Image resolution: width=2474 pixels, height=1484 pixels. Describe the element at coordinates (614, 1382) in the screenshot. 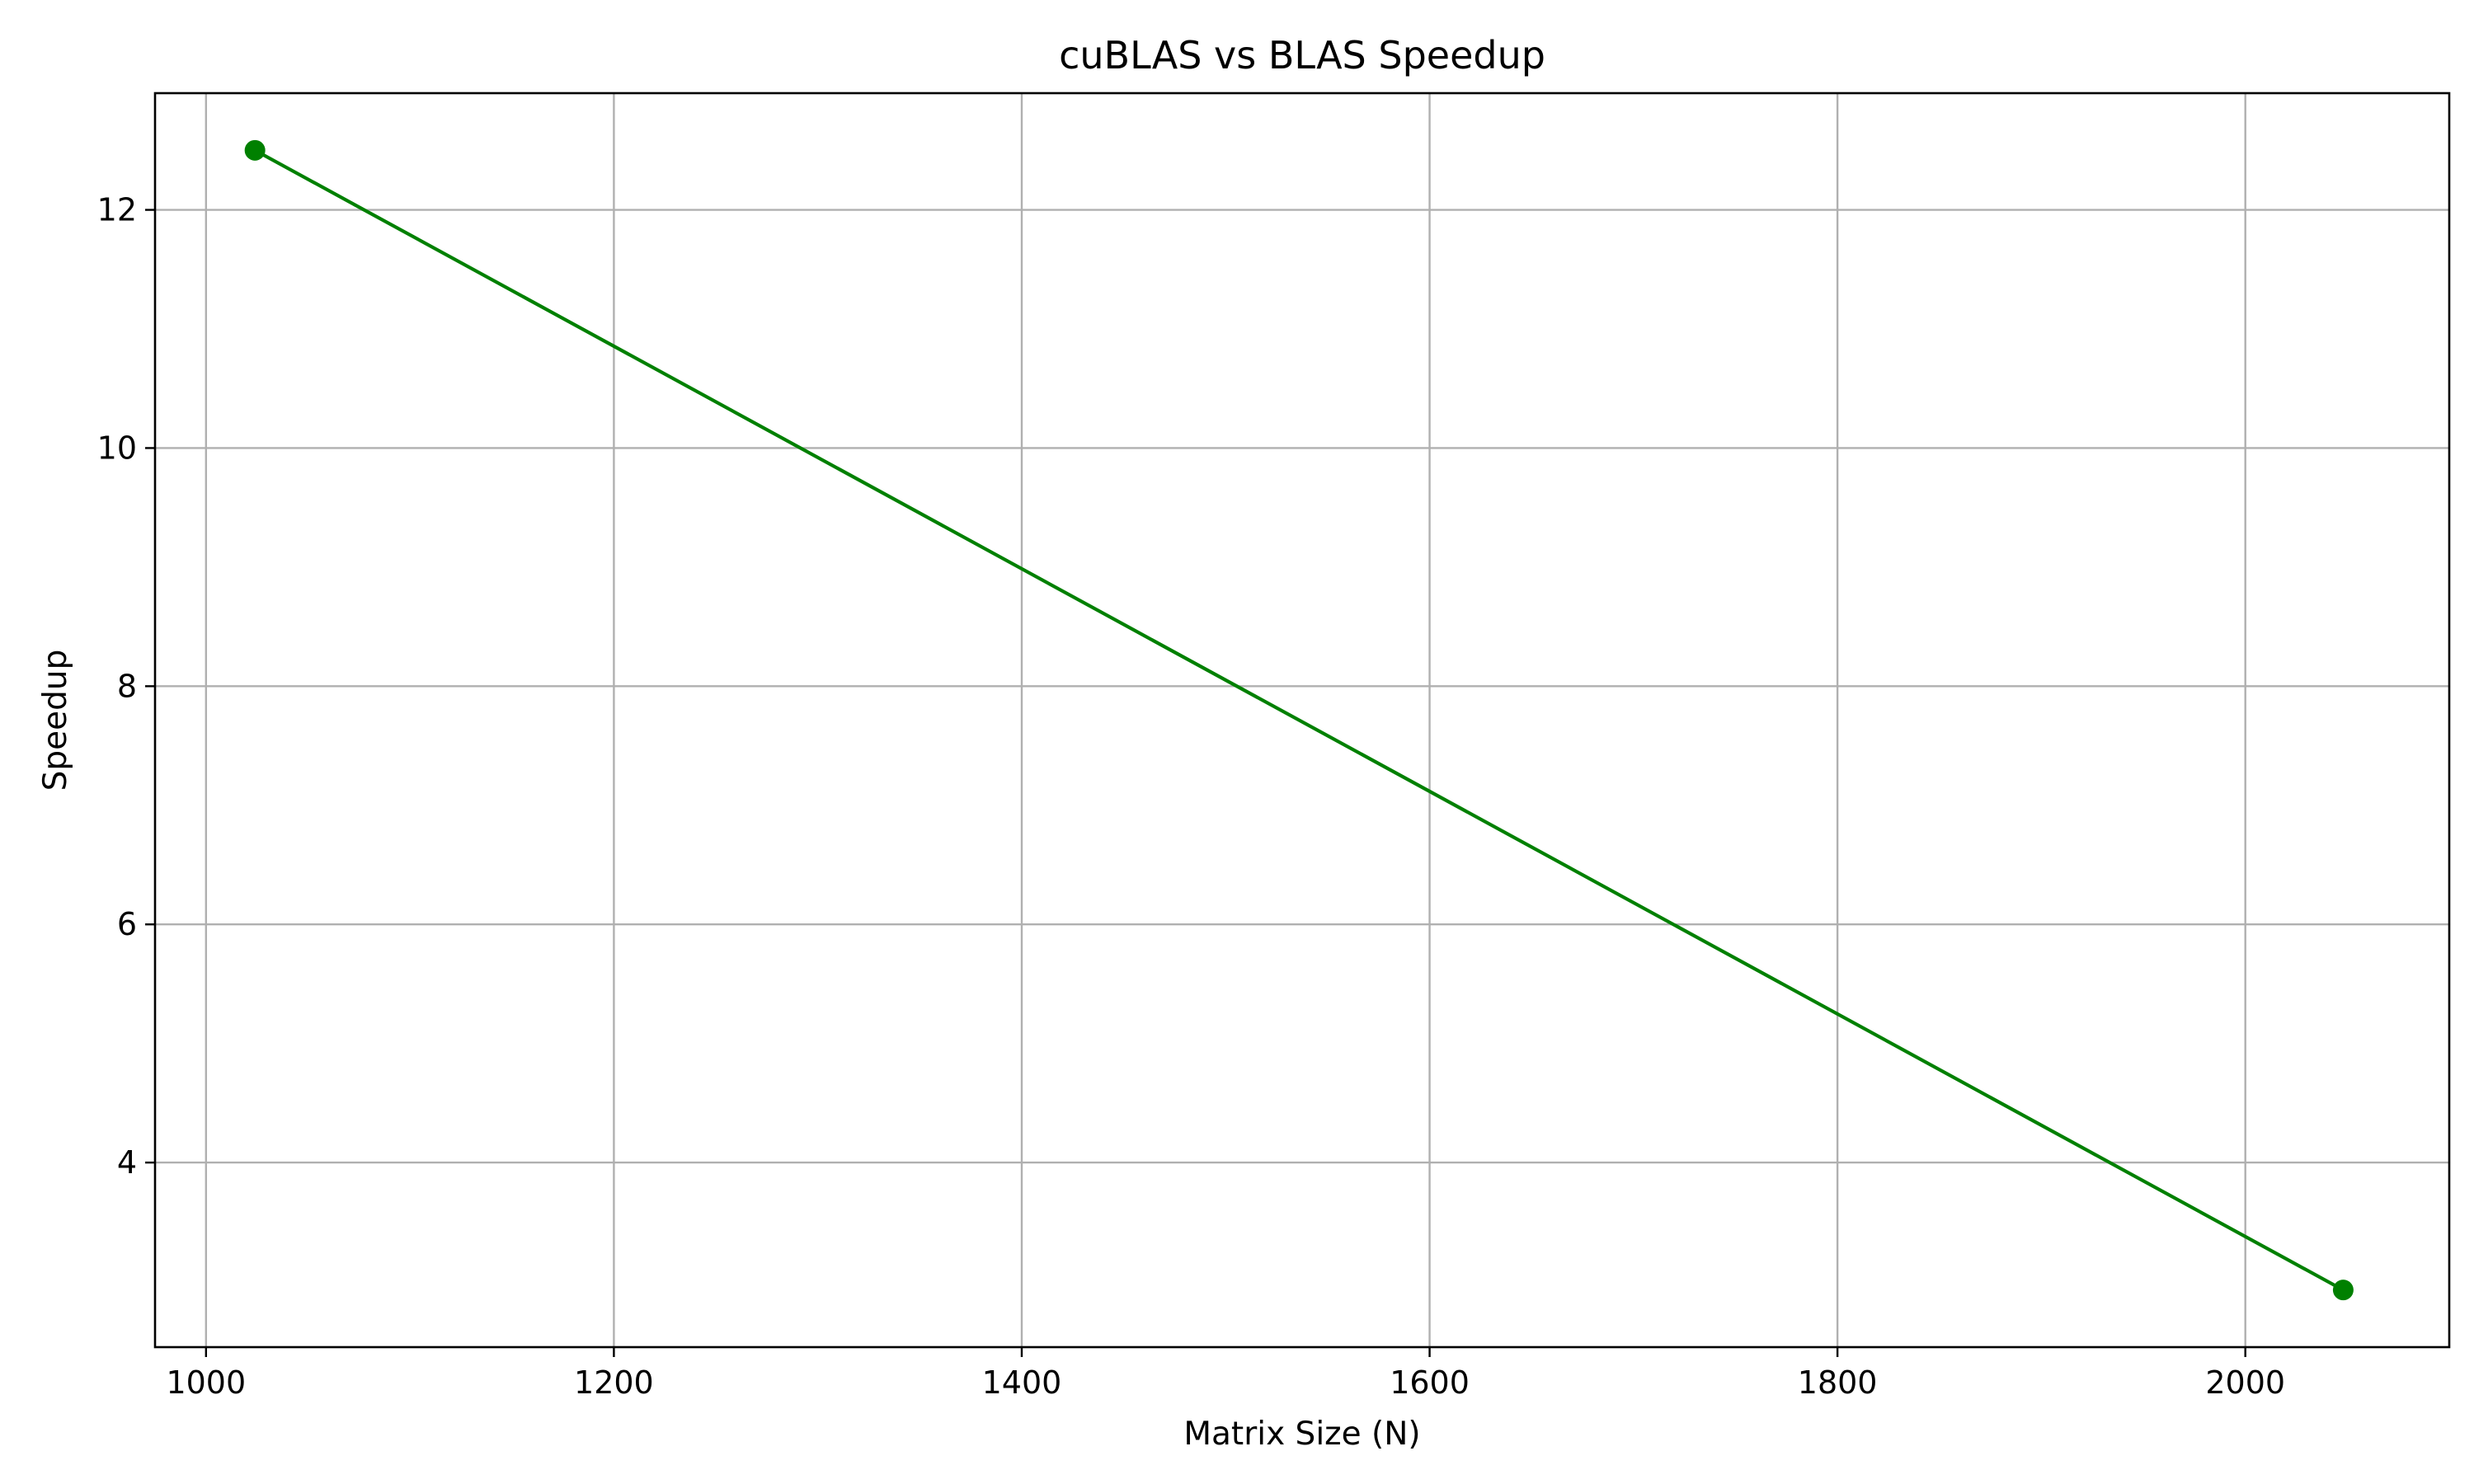

I see `x-tick-label: 1200` at that location.